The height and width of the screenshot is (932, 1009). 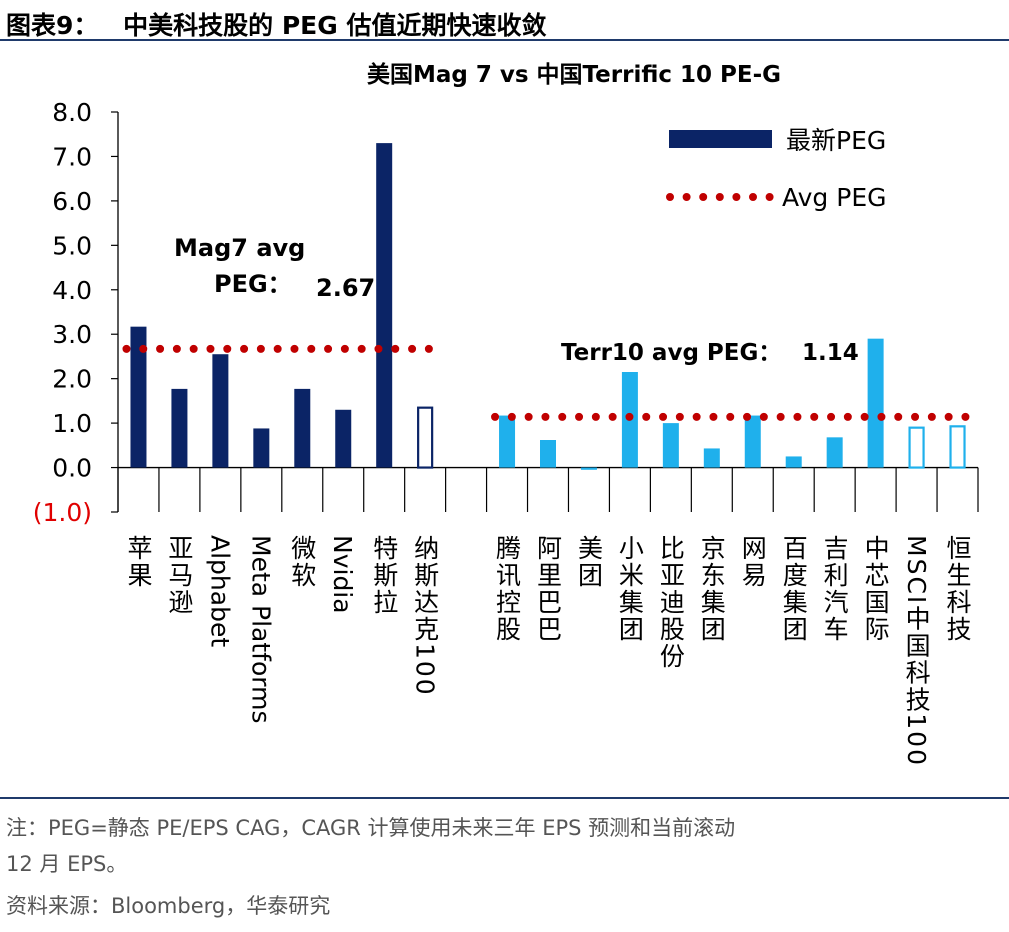 What do you see at coordinates (345, 288) in the screenshot?
I see `mag7-avg-value: 2.67` at bounding box center [345, 288].